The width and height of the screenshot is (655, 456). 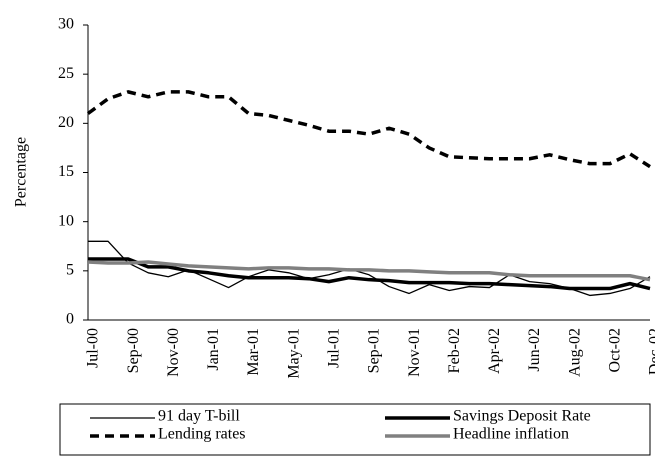 What do you see at coordinates (374, 350) in the screenshot?
I see `x-tick-label: Sep-01` at bounding box center [374, 350].